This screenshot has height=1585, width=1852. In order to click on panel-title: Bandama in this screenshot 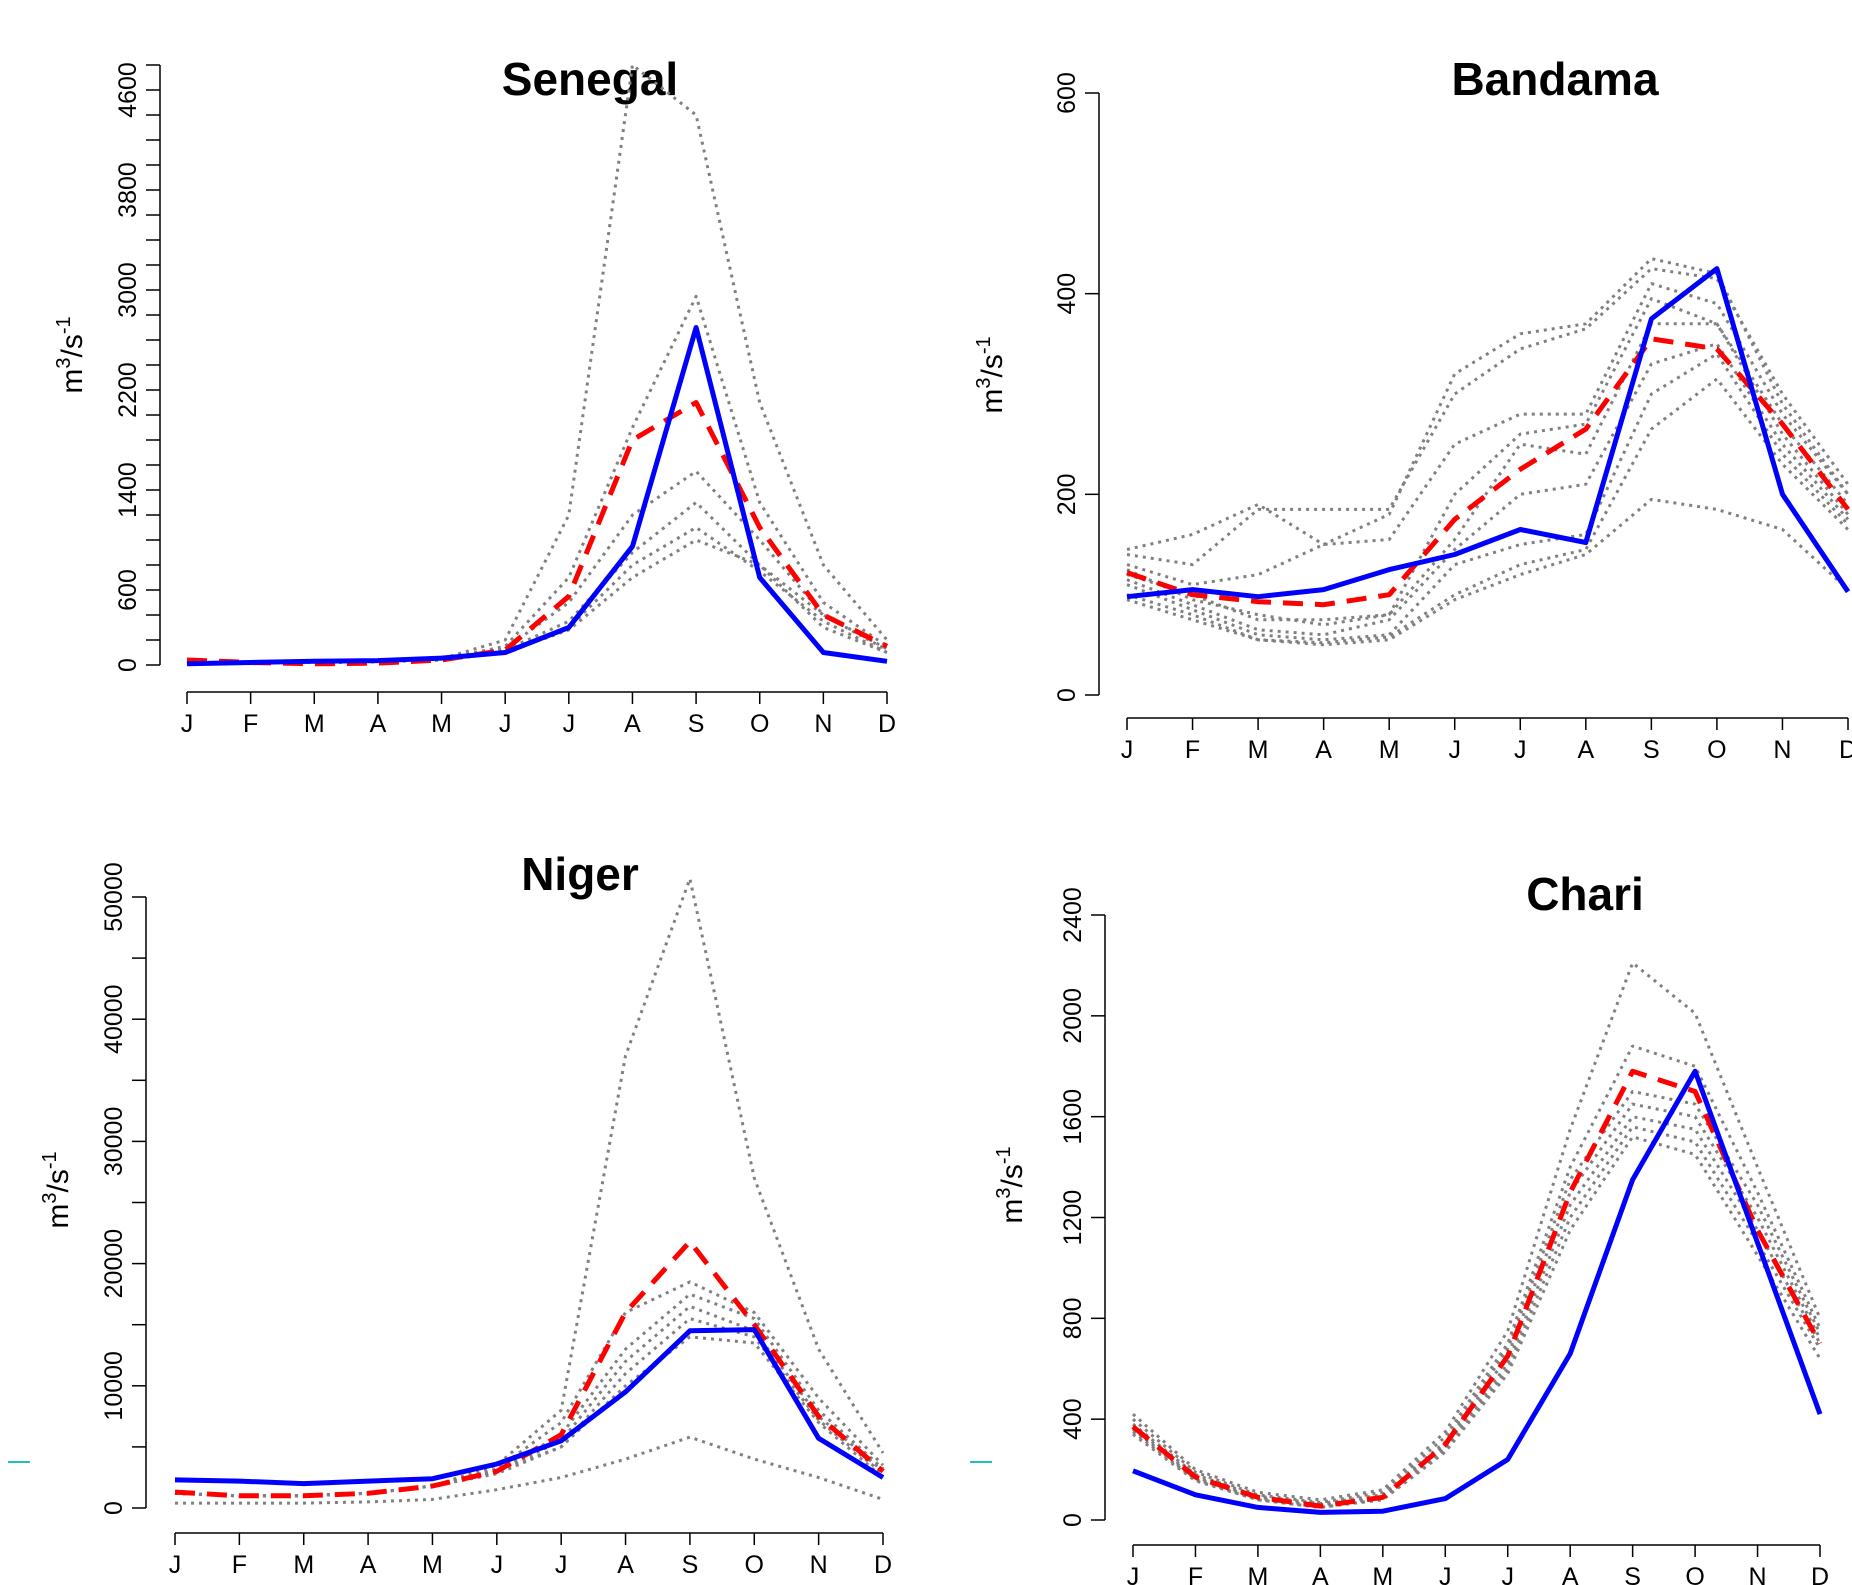, I will do `click(1554, 79)`.